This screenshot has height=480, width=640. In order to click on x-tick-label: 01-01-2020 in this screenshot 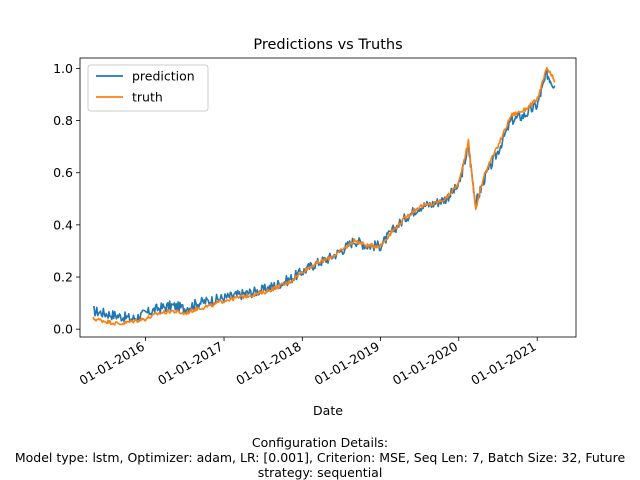, I will do `click(425, 363)`.